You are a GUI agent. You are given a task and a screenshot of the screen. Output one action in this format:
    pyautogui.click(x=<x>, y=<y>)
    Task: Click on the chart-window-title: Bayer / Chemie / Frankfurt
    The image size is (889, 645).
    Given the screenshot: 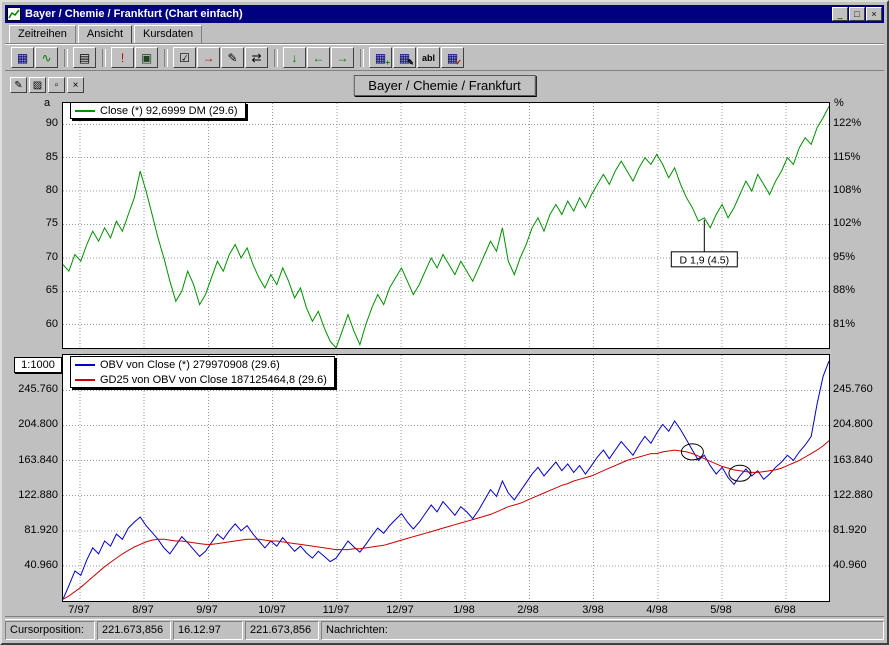 What is the action you would take?
    pyautogui.click(x=444, y=85)
    